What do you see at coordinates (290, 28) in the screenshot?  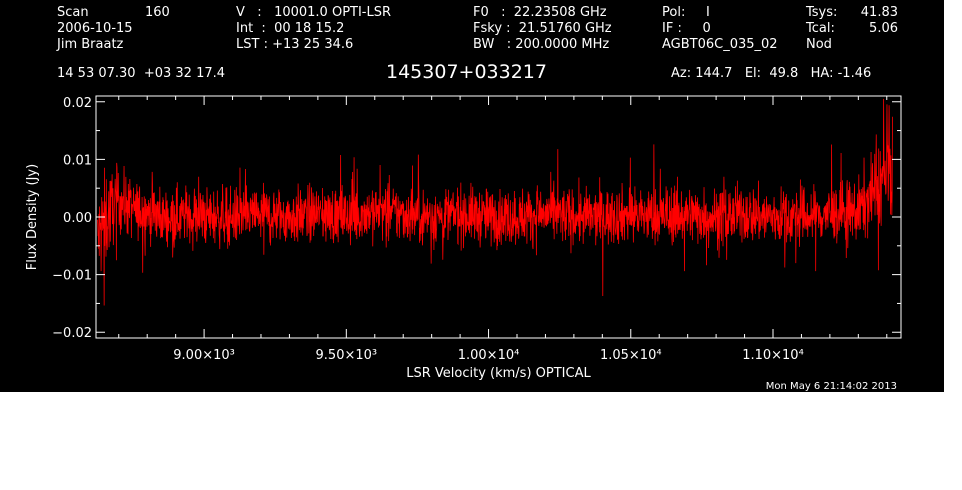 I see `integration-time: Int : 00 18 15.2` at bounding box center [290, 28].